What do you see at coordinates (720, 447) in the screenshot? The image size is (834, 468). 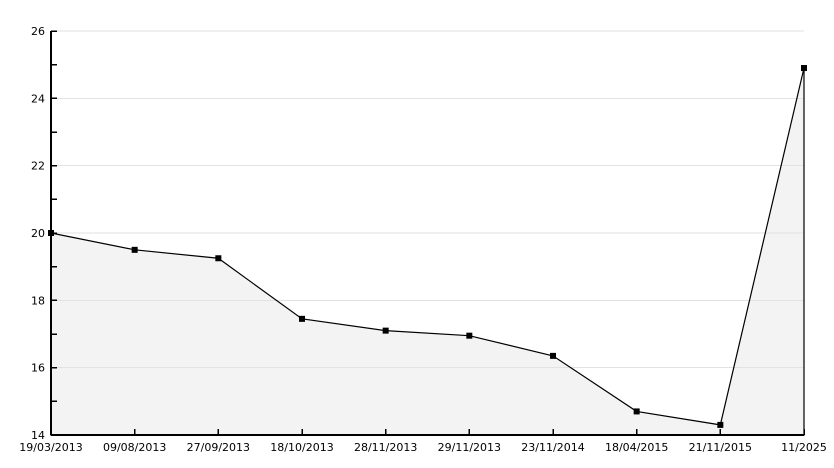 I see `x-axis-tick-label: 21/11/2015` at bounding box center [720, 447].